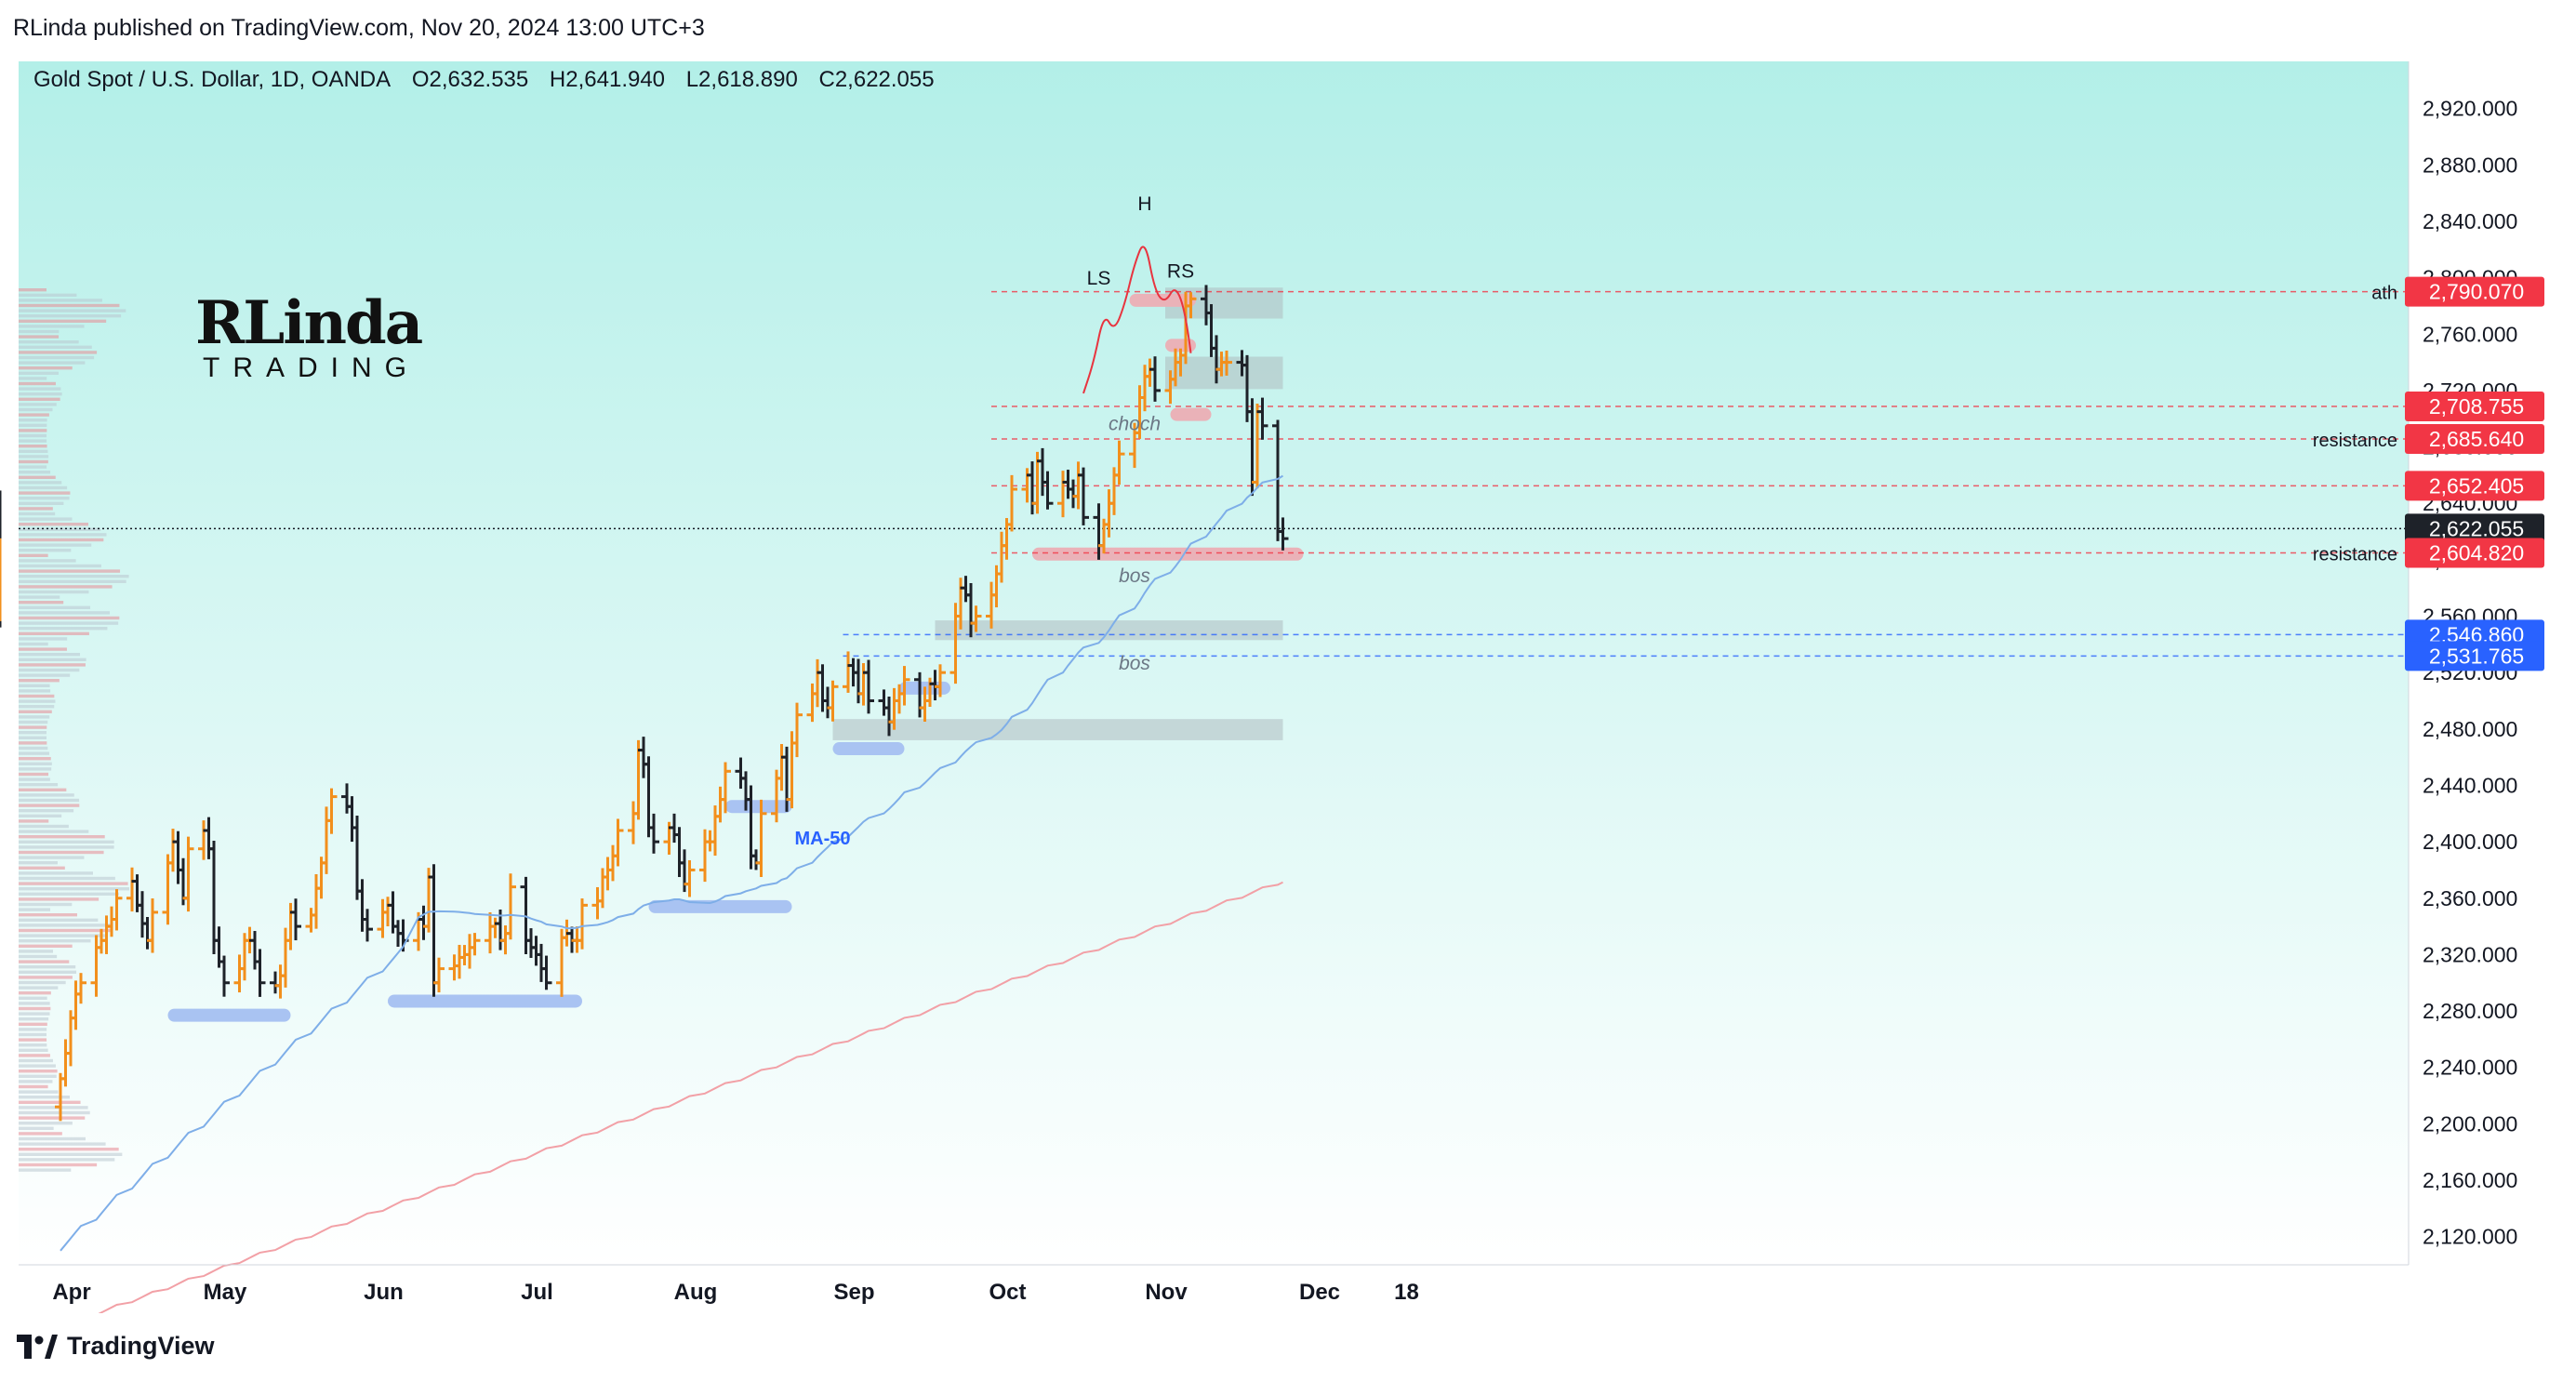 The image size is (2576, 1382). What do you see at coordinates (696, 1293) in the screenshot?
I see `x-tick-label: Aug` at bounding box center [696, 1293].